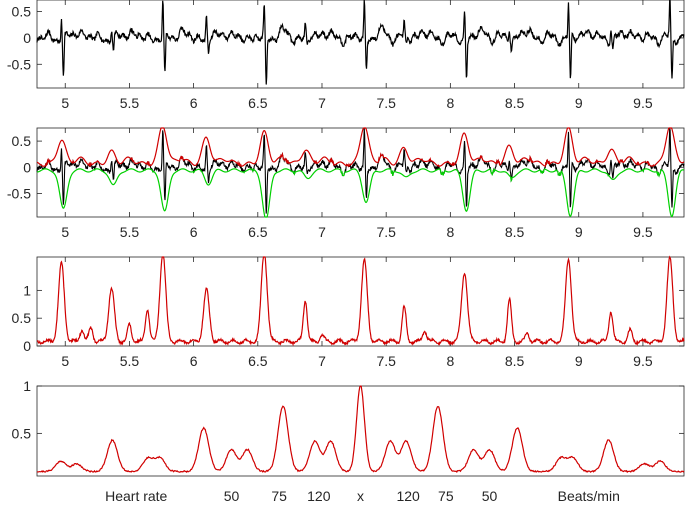 Image resolution: width=685 pixels, height=506 pixels. What do you see at coordinates (360, 147) in the screenshot?
I see `upper-envelope-line` at bounding box center [360, 147].